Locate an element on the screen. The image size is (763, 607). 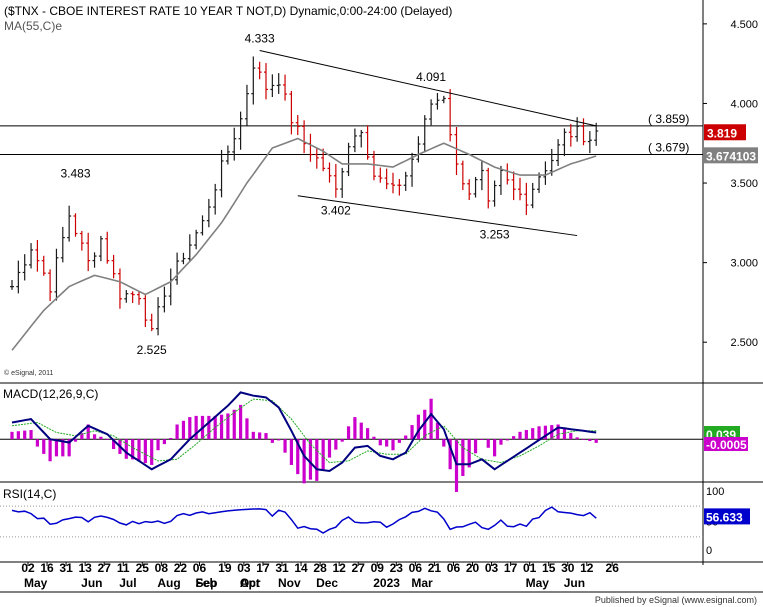
month-label: Oct is located at coordinates (250, 583).